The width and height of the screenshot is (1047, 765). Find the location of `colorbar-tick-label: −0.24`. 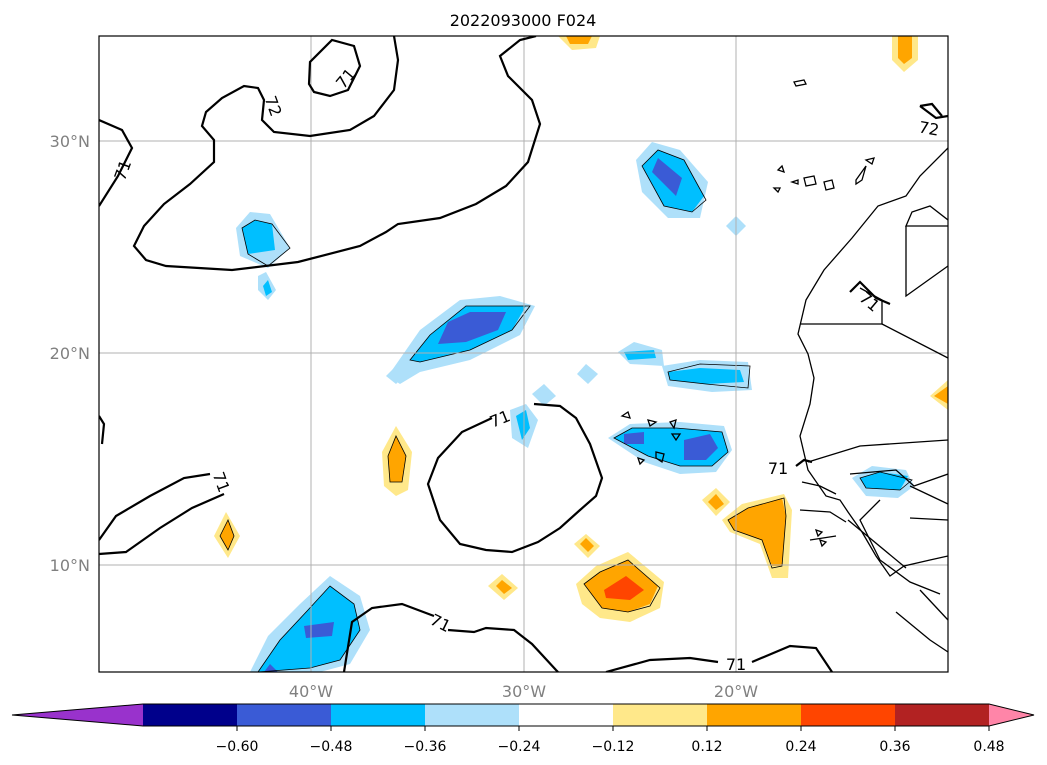

colorbar-tick-label: −0.24 is located at coordinates (519, 747).